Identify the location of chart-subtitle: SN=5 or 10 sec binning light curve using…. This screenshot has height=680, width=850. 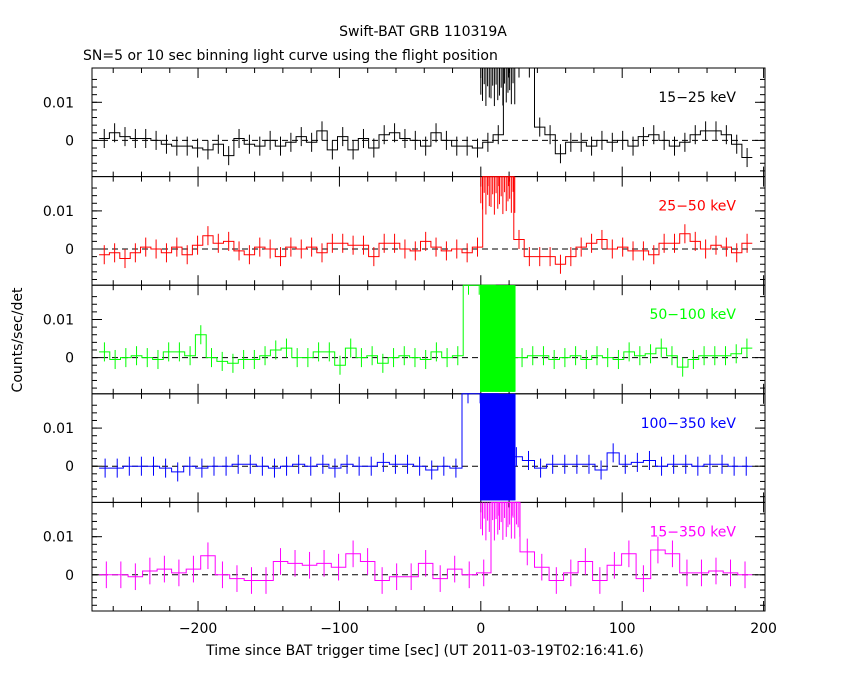
(290, 56).